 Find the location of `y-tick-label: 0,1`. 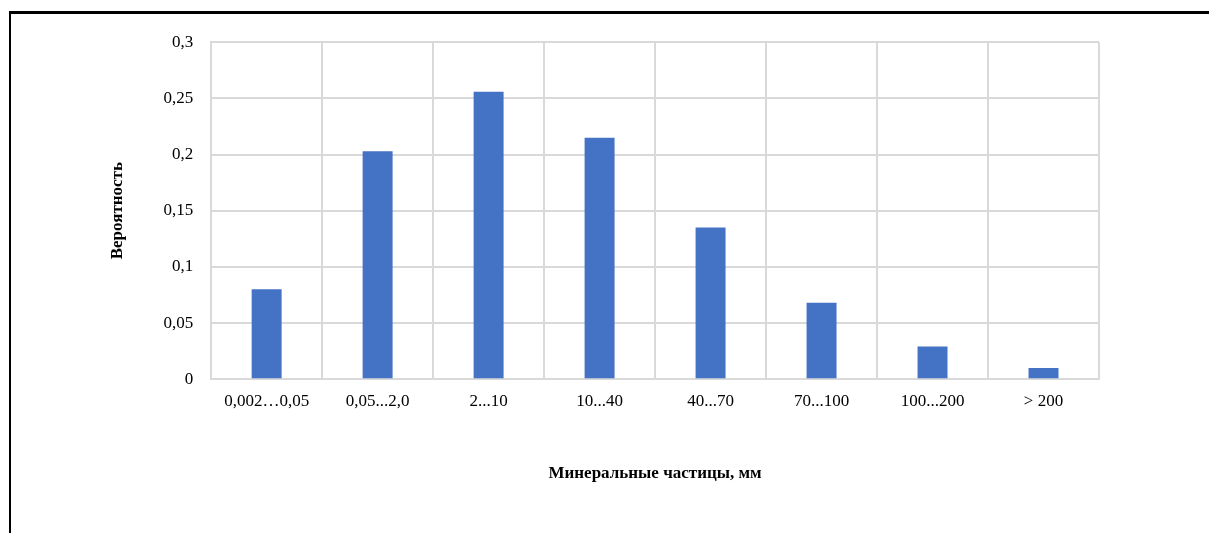

y-tick-label: 0,1 is located at coordinates (182, 266).